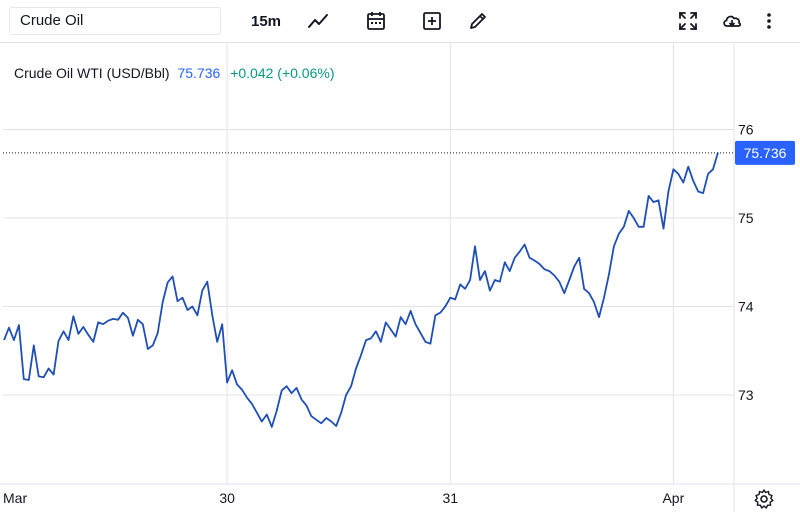 Image resolution: width=800 pixels, height=515 pixels. I want to click on x-tick-label: 31, so click(450, 498).